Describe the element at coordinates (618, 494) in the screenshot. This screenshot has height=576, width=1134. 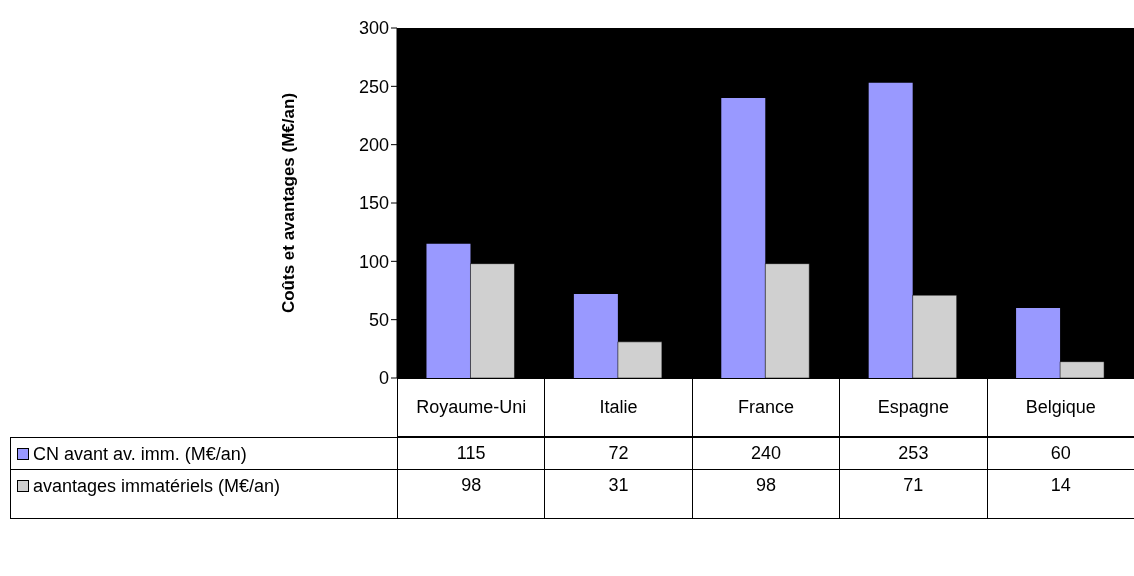
I see `data-label: 31` at that location.